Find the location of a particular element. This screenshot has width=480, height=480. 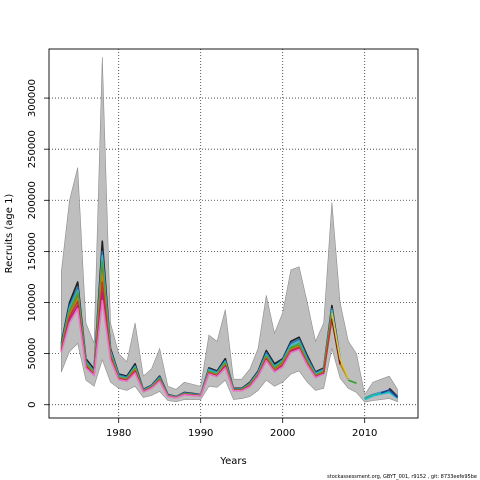

x-tick-label: 2000 is located at coordinates (282, 433).